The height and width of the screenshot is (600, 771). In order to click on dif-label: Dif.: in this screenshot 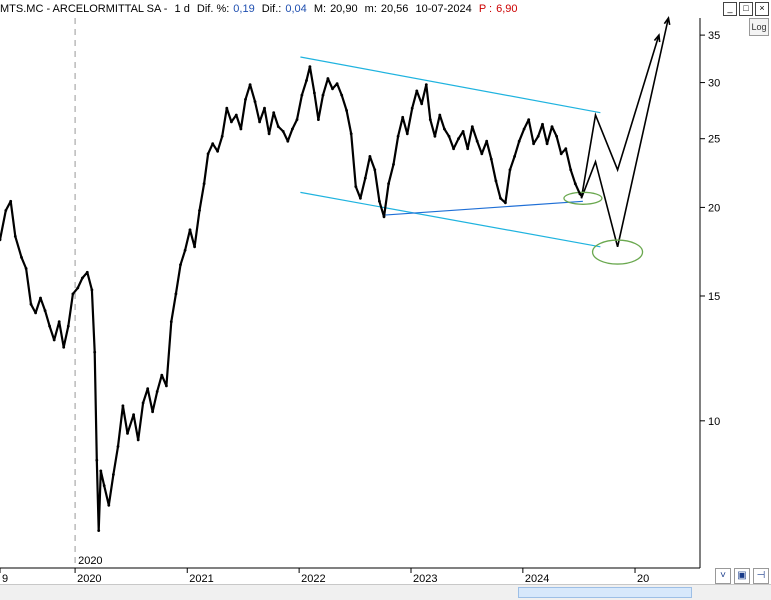, I will do `click(271, 9)`.